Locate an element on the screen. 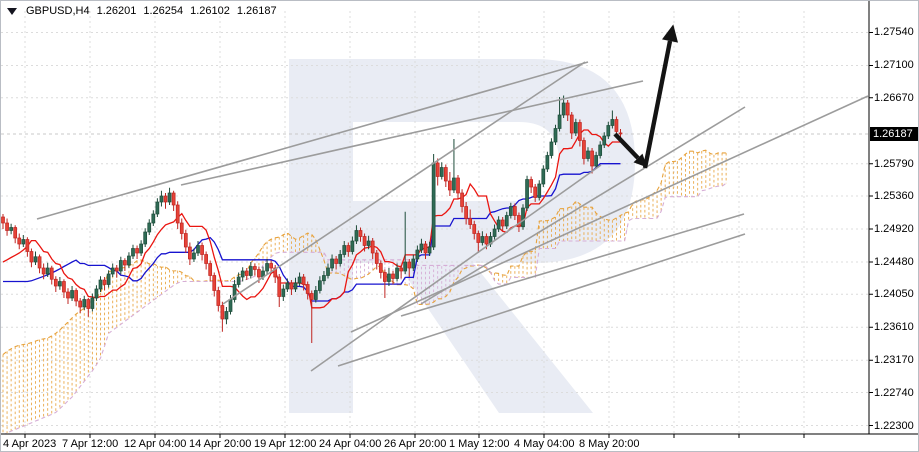 This screenshot has height=452, width=919. price-tick-label: 1.24050 is located at coordinates (894, 294).